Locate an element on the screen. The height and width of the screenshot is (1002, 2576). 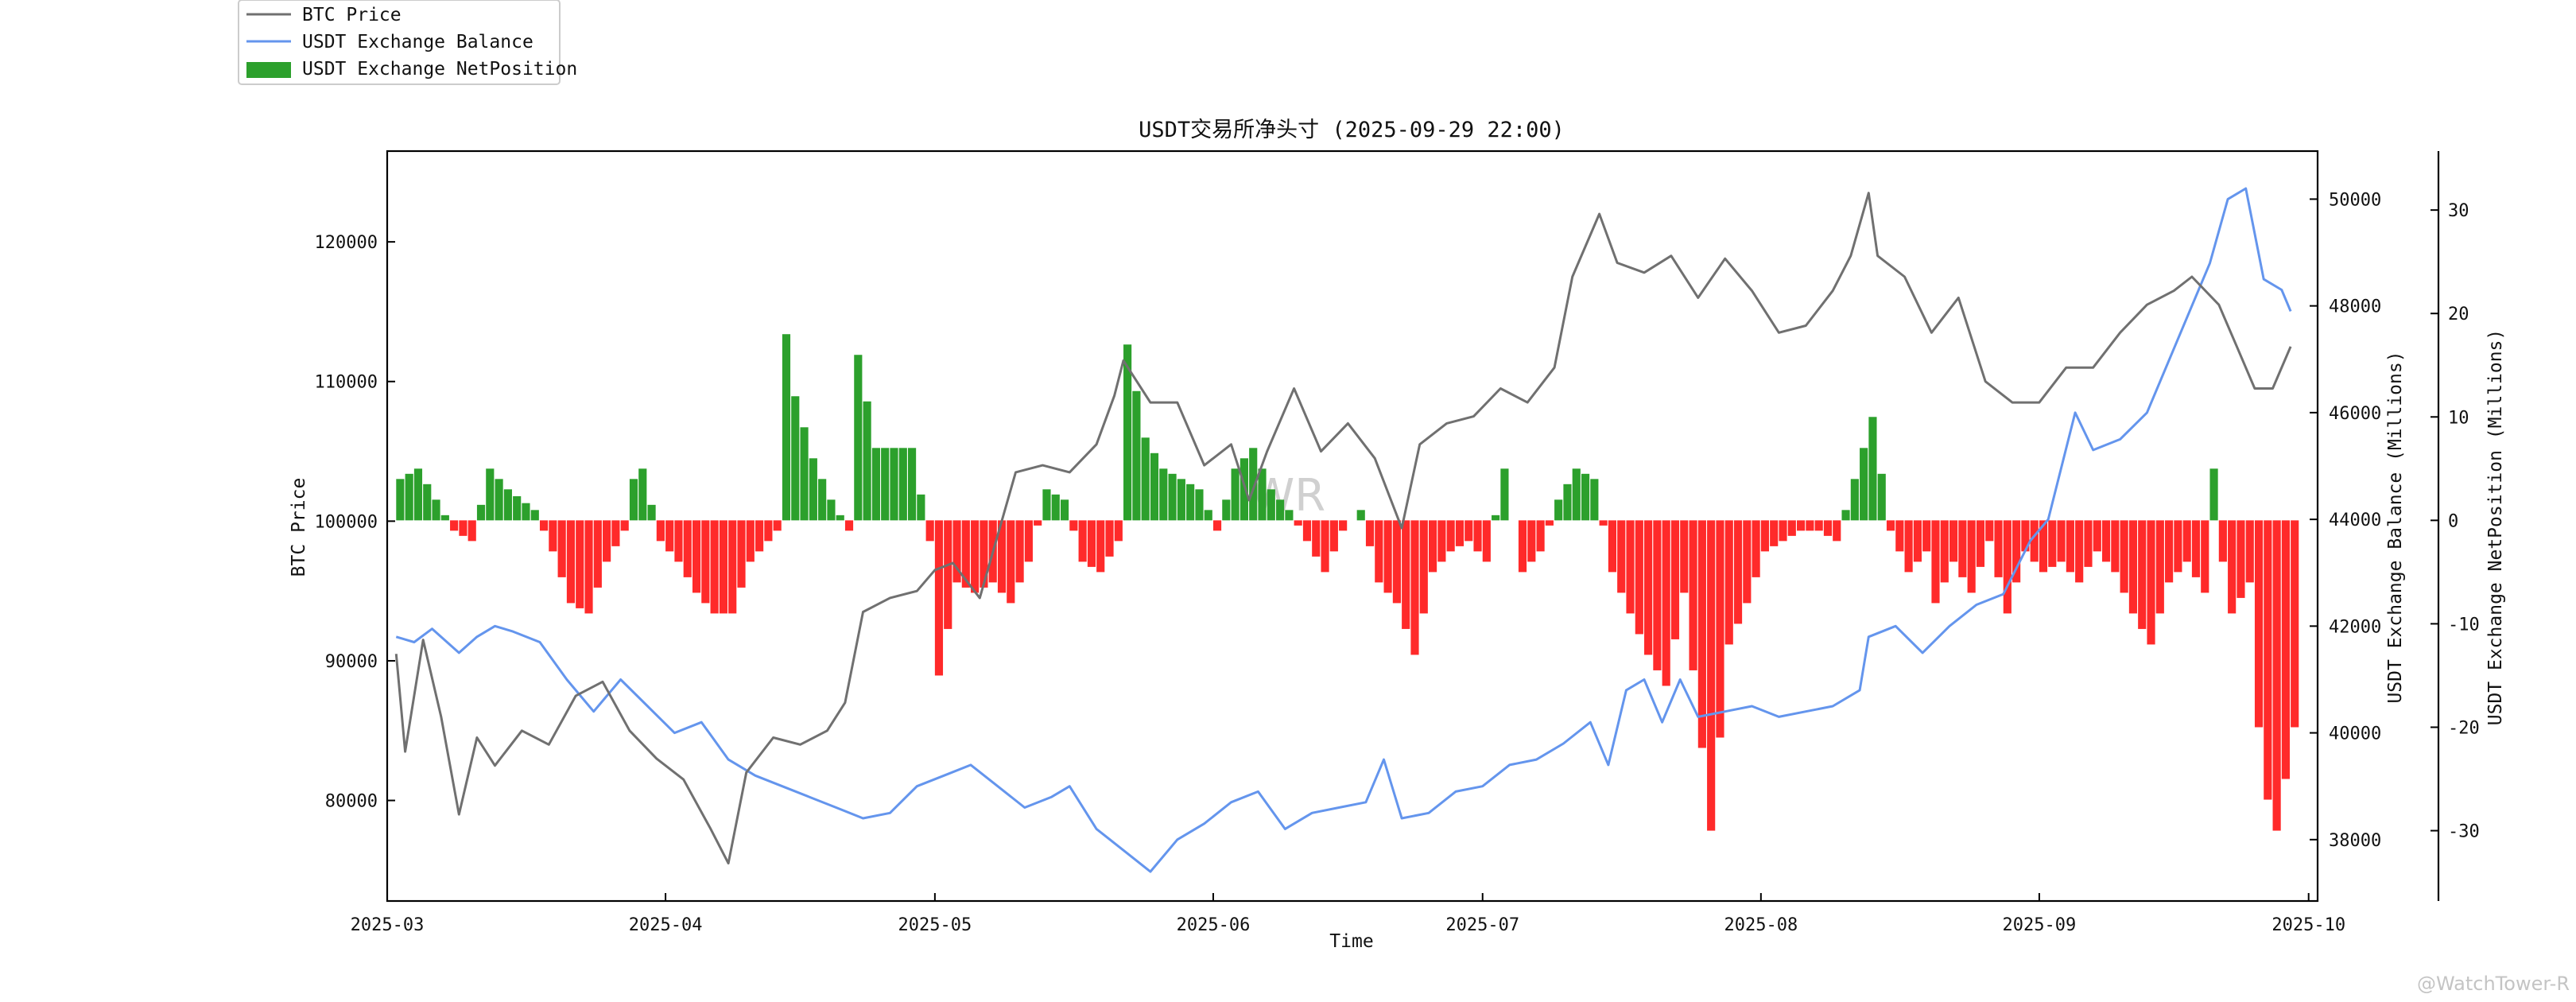
legend-label-netposition: USDT Exchange NetPosition is located at coordinates (440, 69).